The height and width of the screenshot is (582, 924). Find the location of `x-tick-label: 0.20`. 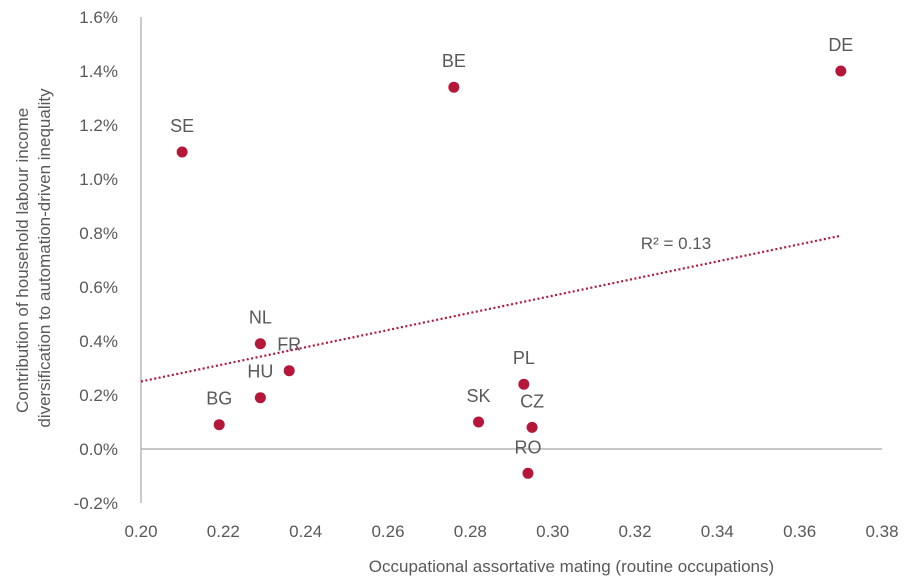

x-tick-label: 0.20 is located at coordinates (140, 531).